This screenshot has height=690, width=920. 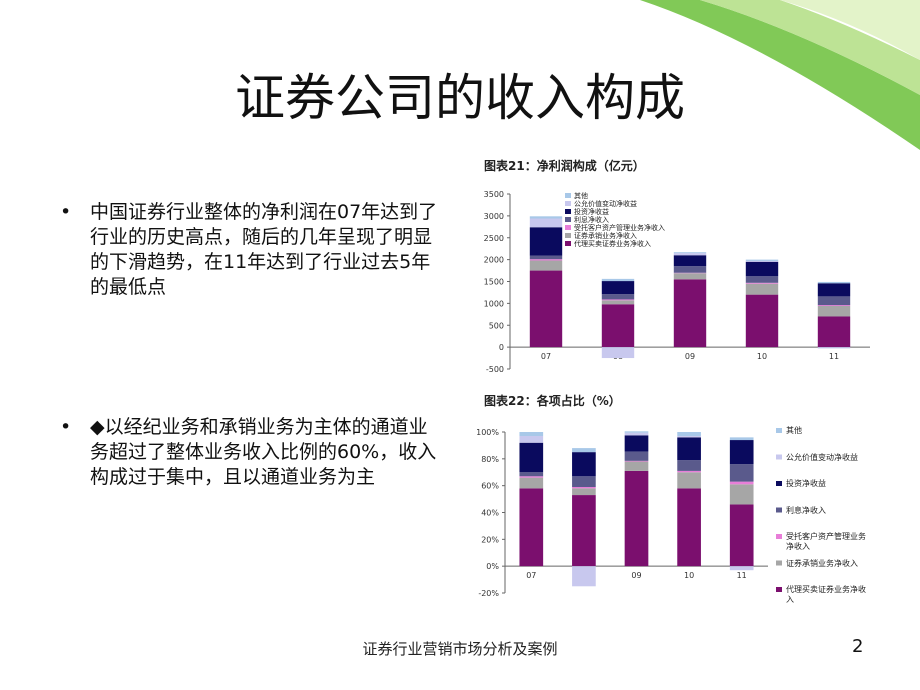 I want to click on page-number: 2, so click(x=858, y=646).